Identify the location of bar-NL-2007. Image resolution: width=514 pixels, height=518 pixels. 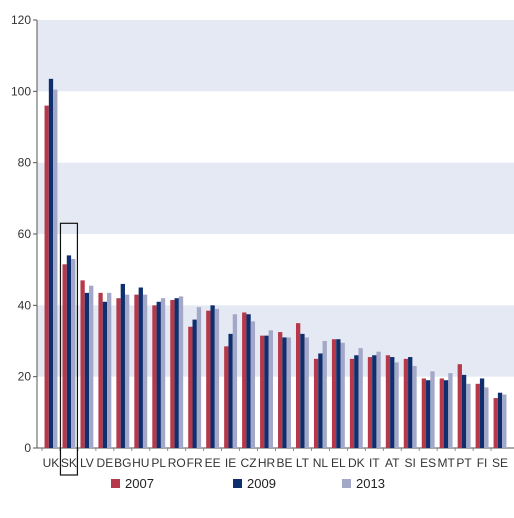
(316, 403).